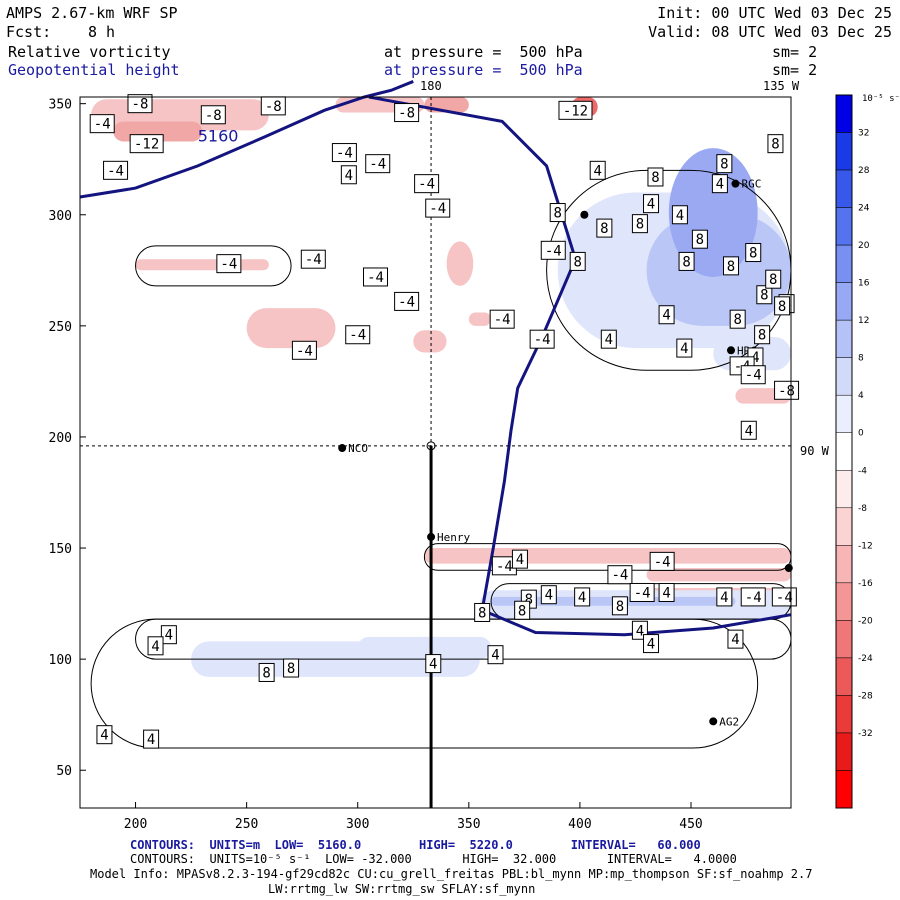 Image resolution: width=900 pixels, height=900 pixels. Describe the element at coordinates (862, 509) in the screenshot. I see `colorbar-tick-11: -8` at that location.